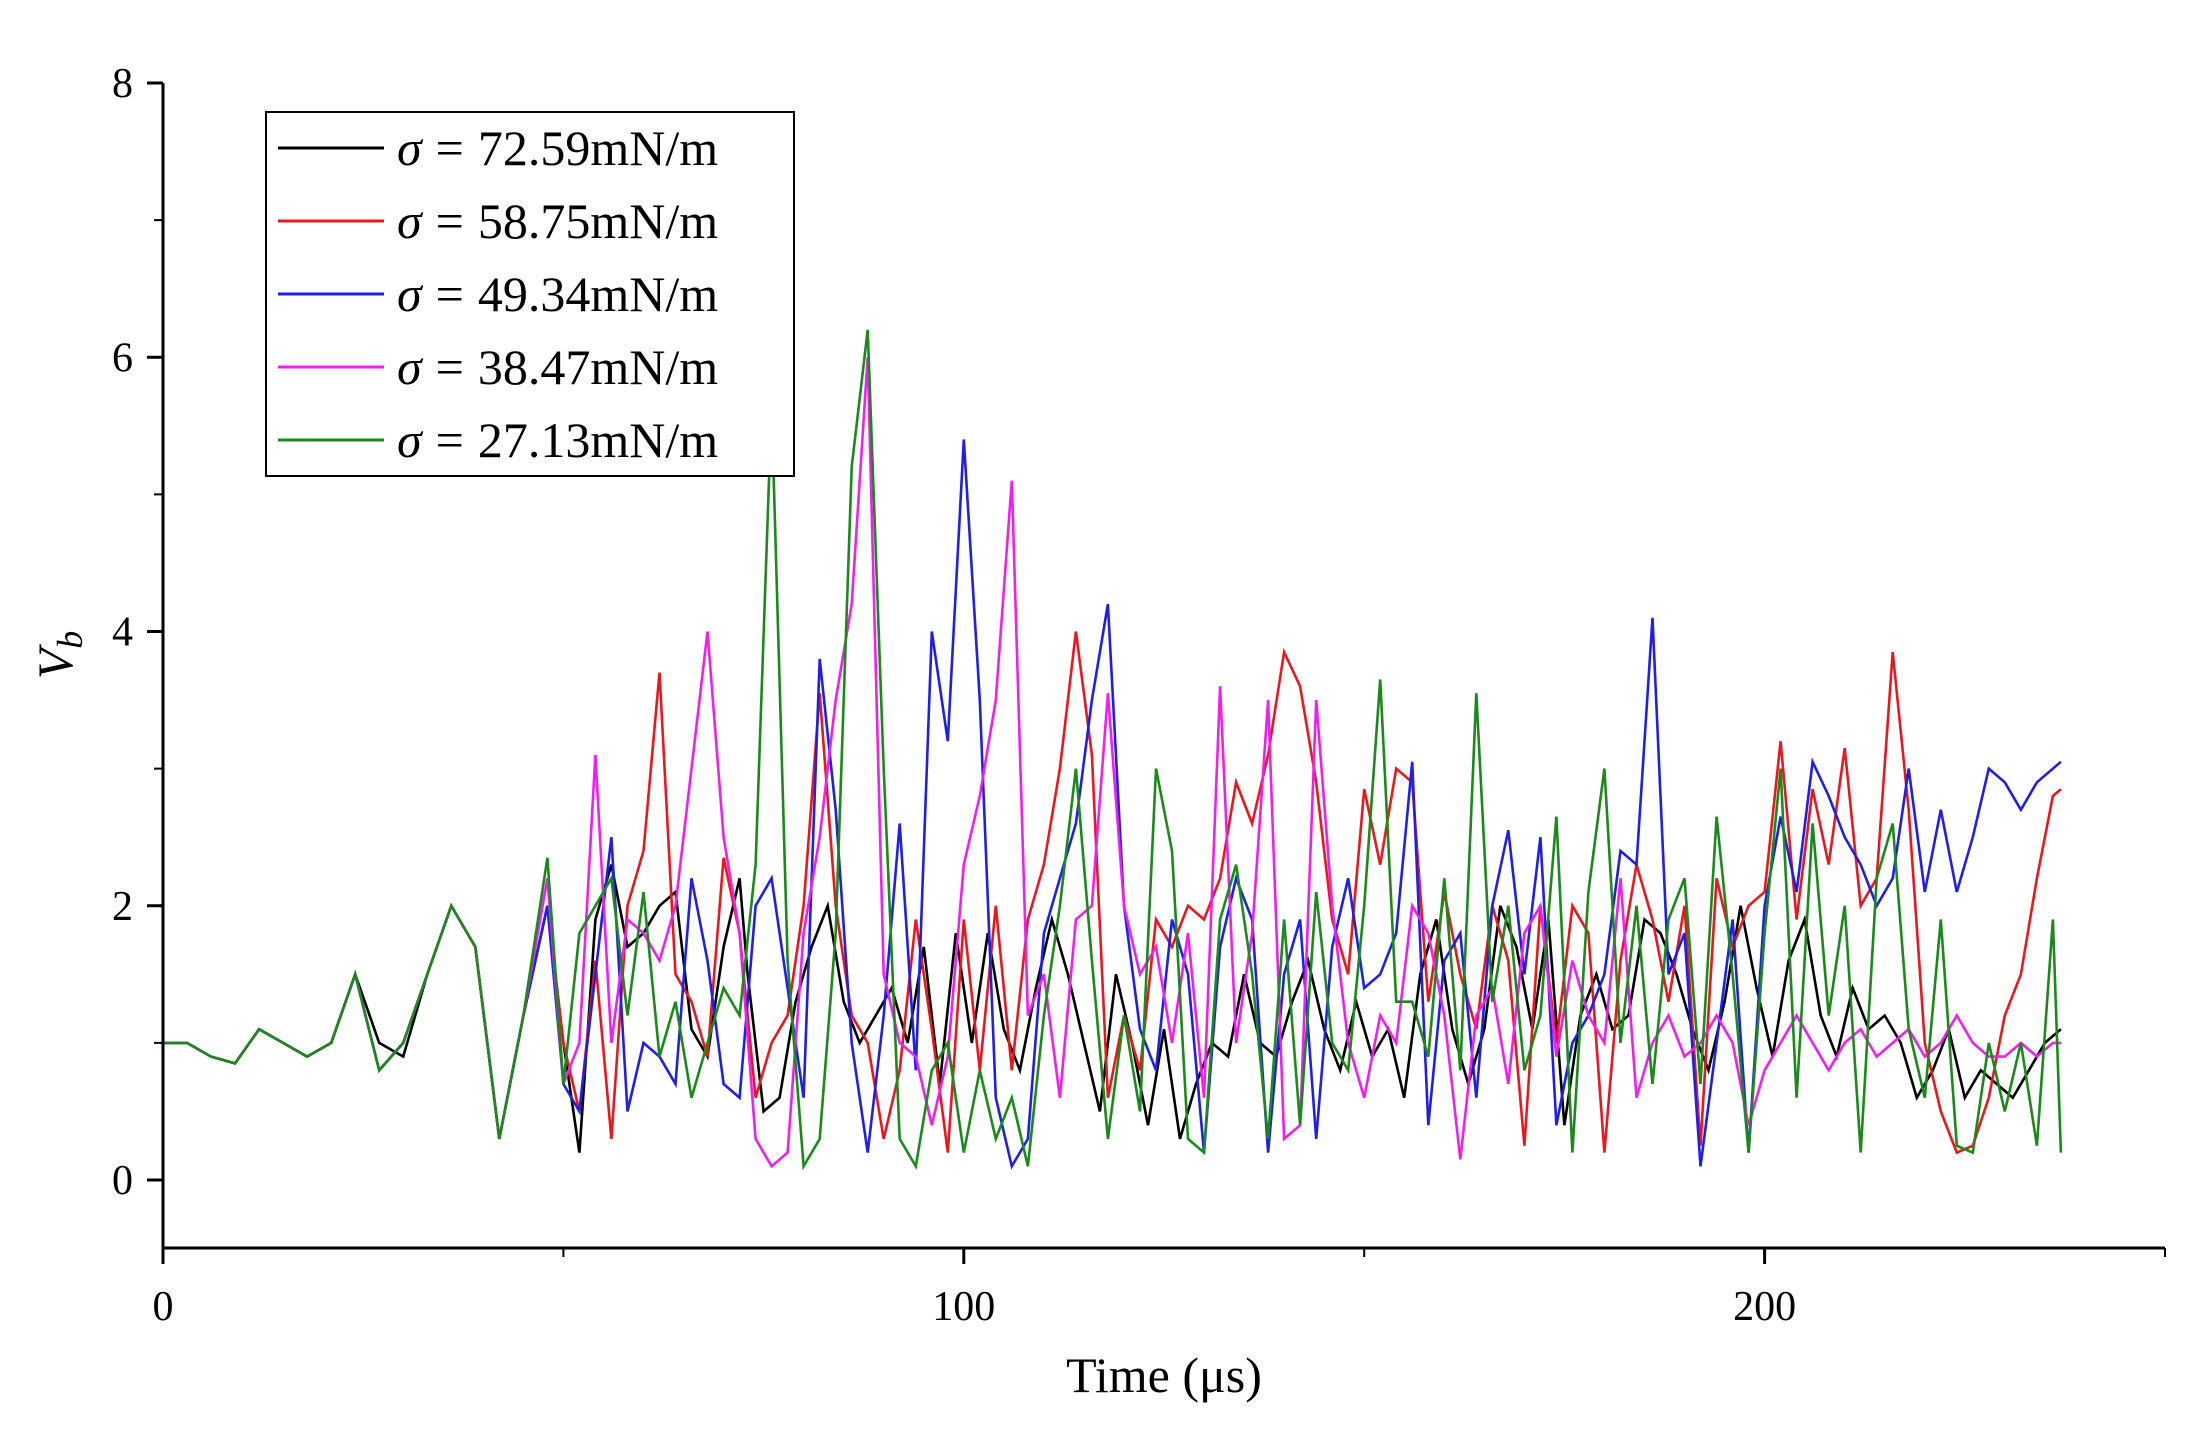 This screenshot has width=2200, height=1441. Describe the element at coordinates (410, 221) in the screenshot. I see `legend-sigma-2: σ` at that location.